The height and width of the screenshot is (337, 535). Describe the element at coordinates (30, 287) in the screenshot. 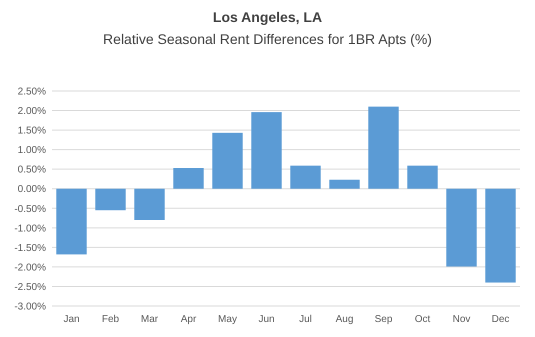

I see `y-tick-label: -2.50%` at that location.